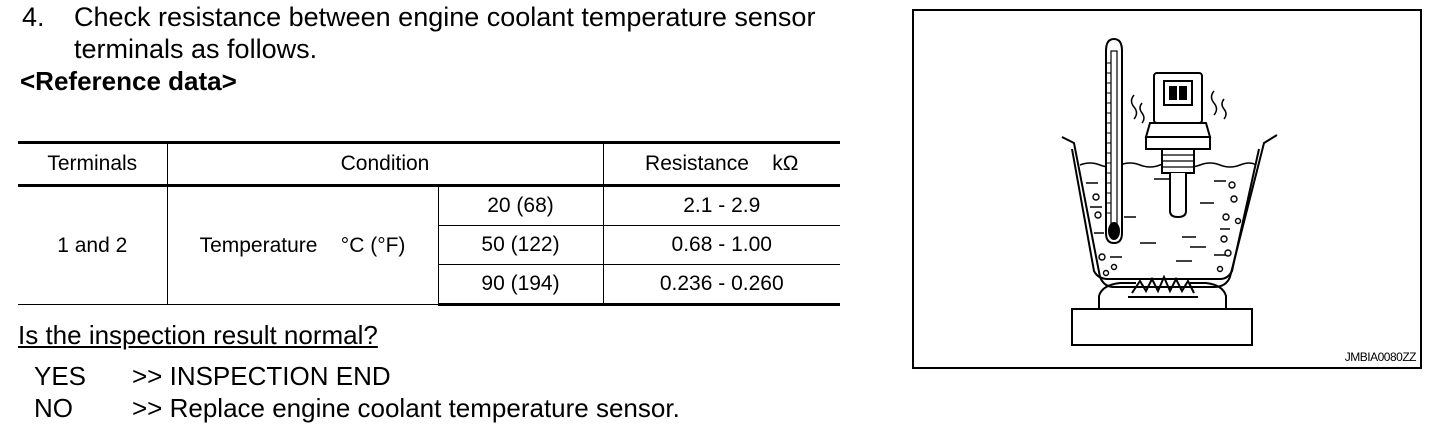  Describe the element at coordinates (128, 81) in the screenshot. I see `reference-heading: <Reference data>` at that location.